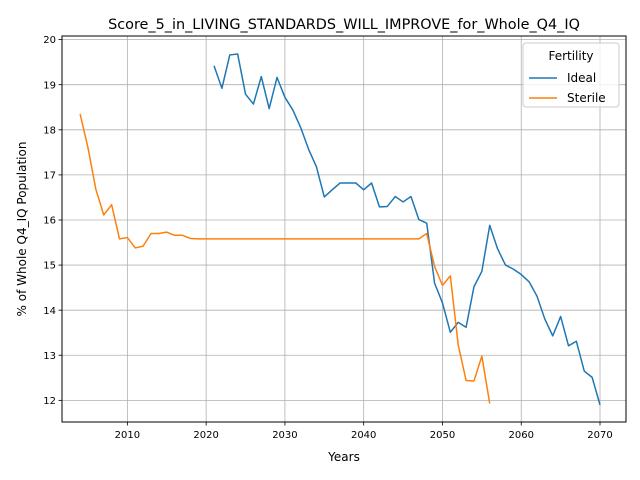 The width and height of the screenshot is (640, 480). I want to click on y-axis-label: % of Whole Q4_IQ Population, so click(22, 229).